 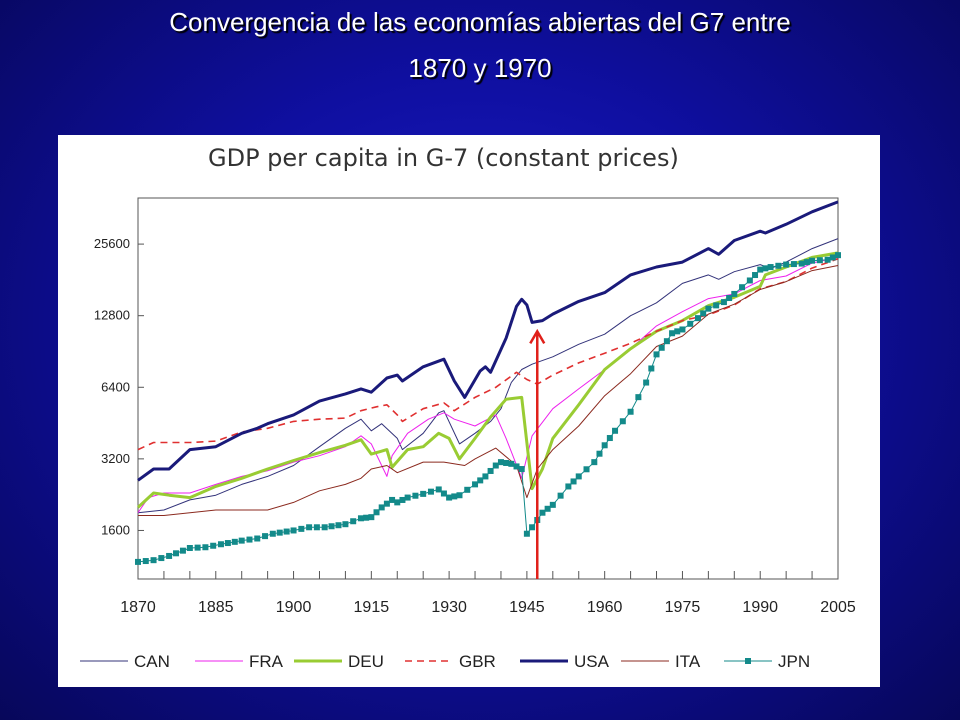 What do you see at coordinates (266, 661) in the screenshot?
I see `legend-label-fra: FRA` at bounding box center [266, 661].